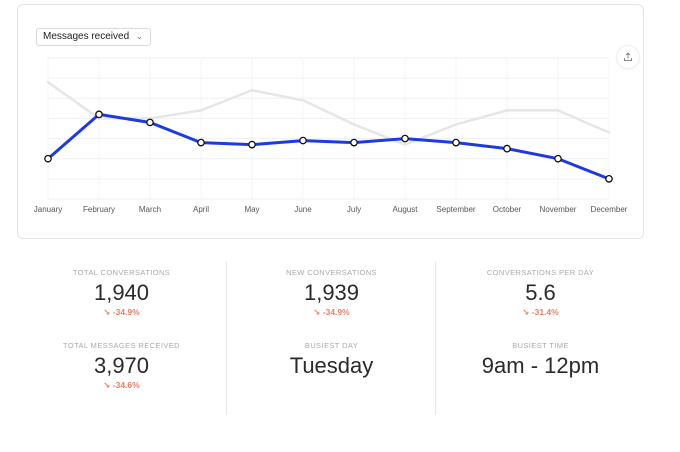 This screenshot has height=452, width=680. Describe the element at coordinates (139, 36) in the screenshot. I see `chevron-down-icon: ⌄` at that location.